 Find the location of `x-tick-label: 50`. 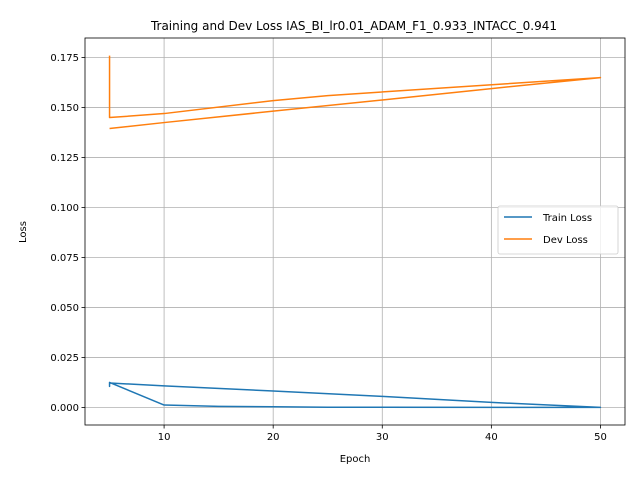

x-tick-label: 50 is located at coordinates (600, 437).